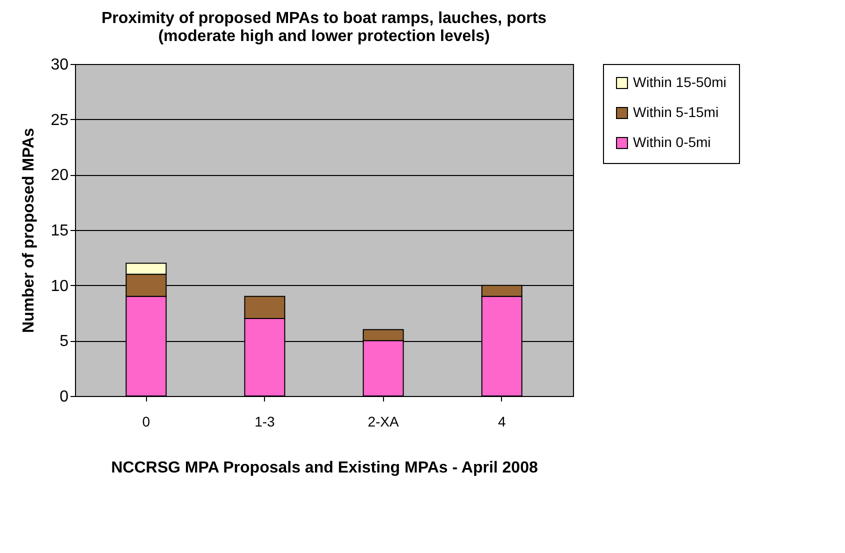 This screenshot has width=845, height=553. What do you see at coordinates (324, 36) in the screenshot?
I see `chart-subtitle: (moderate high and lower protection levels)` at bounding box center [324, 36].